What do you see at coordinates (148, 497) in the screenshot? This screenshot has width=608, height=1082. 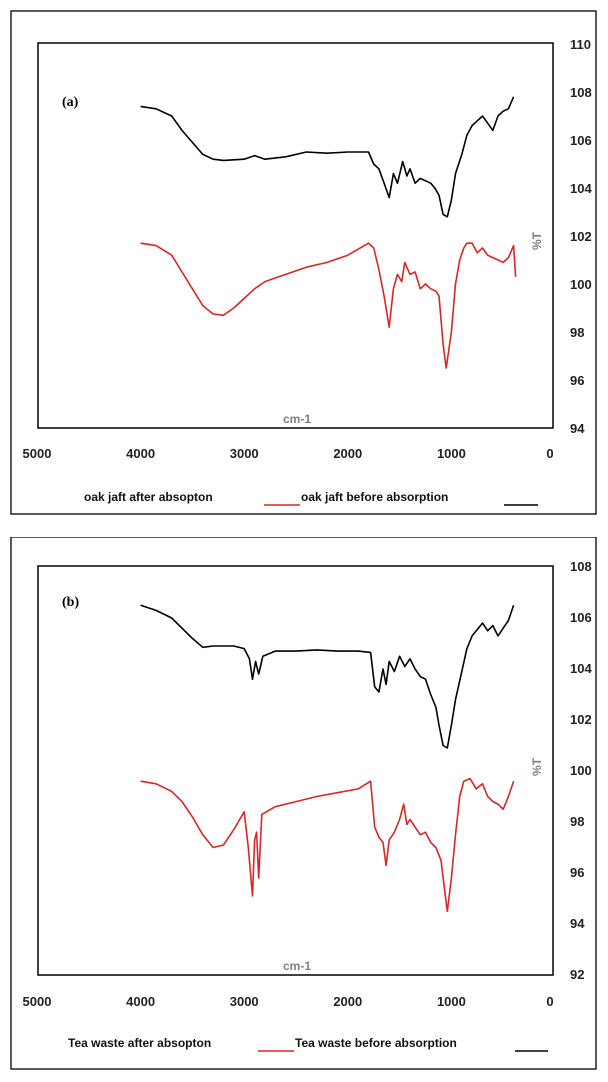 I see `legend-after-label-a: oak jaft after absopton` at bounding box center [148, 497].